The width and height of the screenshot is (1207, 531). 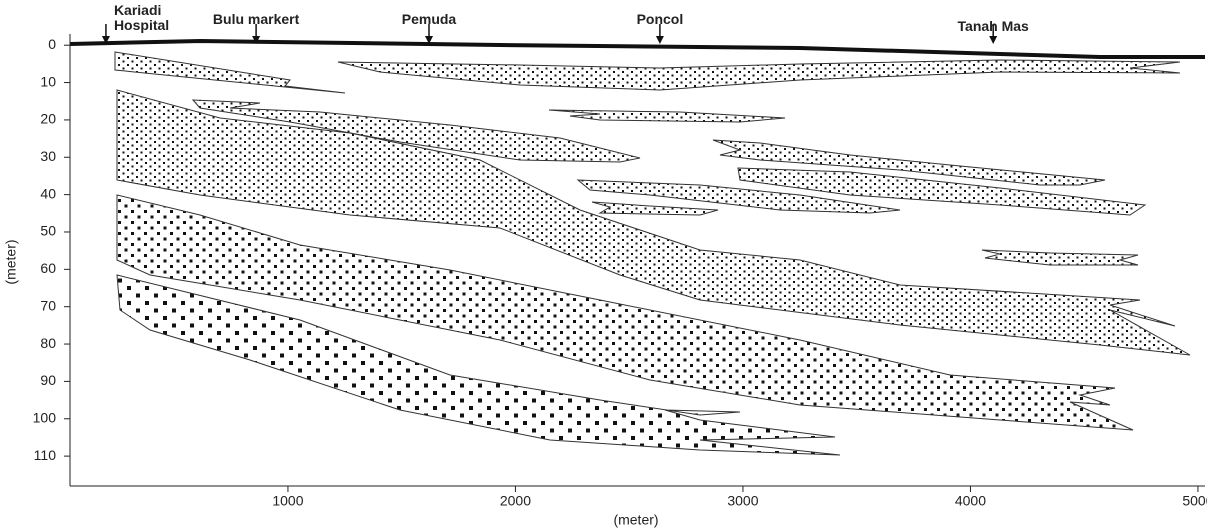 What do you see at coordinates (11, 261) in the screenshot?
I see `y-axis-label: (meter)` at bounding box center [11, 261].